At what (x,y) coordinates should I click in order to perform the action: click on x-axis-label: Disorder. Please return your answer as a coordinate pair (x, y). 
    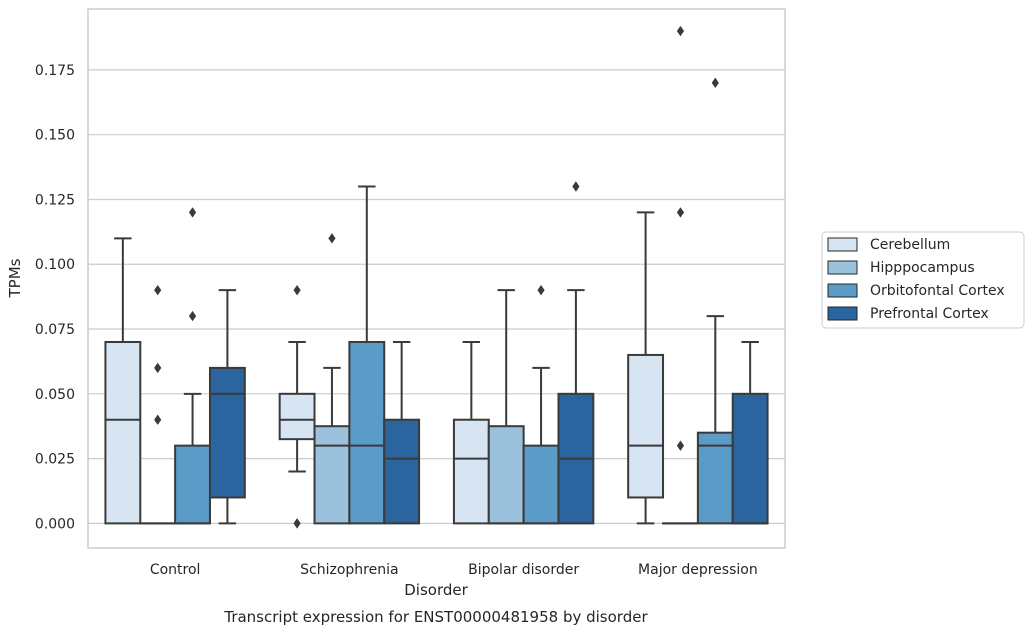
    Looking at the image, I should click on (436, 590).